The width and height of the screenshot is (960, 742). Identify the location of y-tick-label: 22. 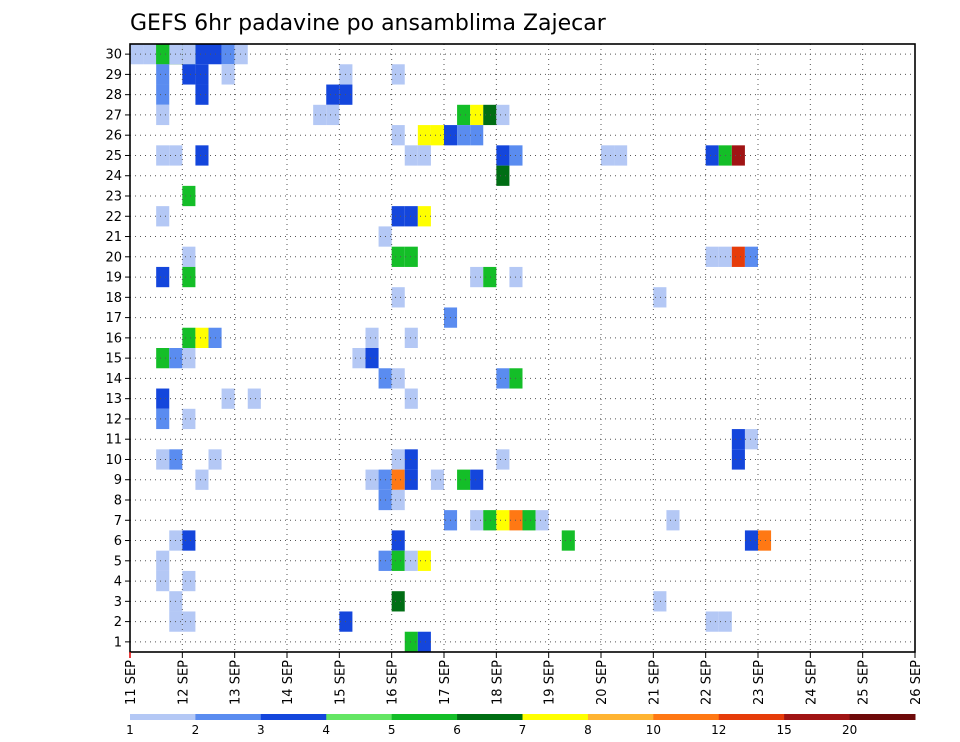
(113, 217).